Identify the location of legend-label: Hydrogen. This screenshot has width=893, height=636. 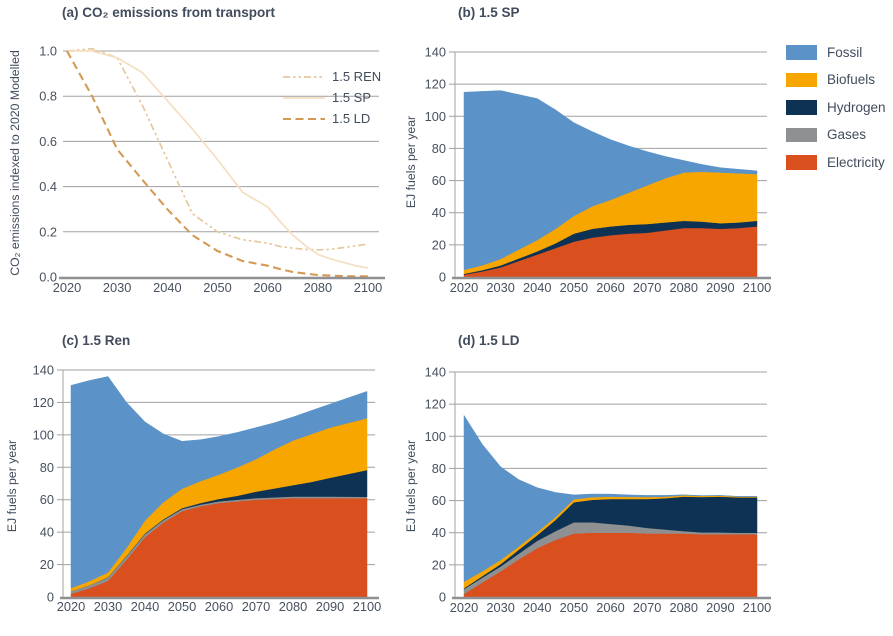
(856, 107).